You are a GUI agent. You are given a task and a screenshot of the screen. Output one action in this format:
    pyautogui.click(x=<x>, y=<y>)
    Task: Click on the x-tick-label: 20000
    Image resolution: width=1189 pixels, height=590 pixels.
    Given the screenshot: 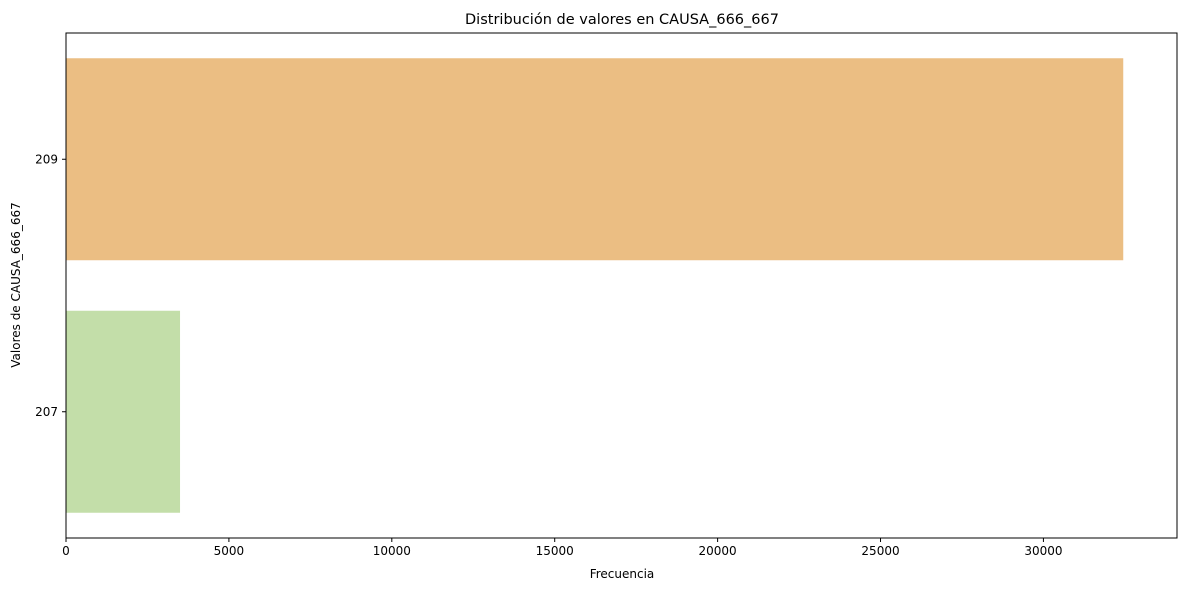 What is the action you would take?
    pyautogui.click(x=718, y=551)
    